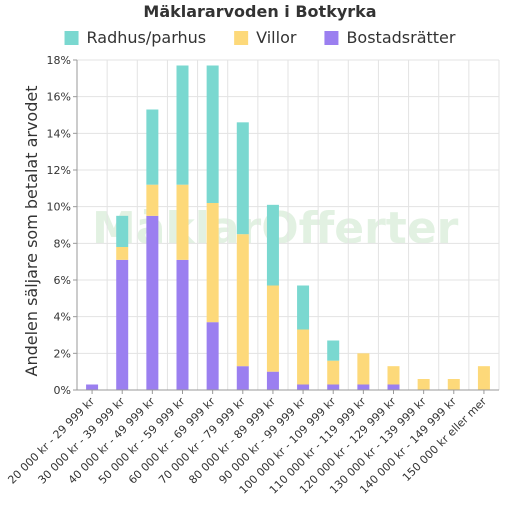  I want to click on legend-label: Bostadsrätter, so click(400, 37).